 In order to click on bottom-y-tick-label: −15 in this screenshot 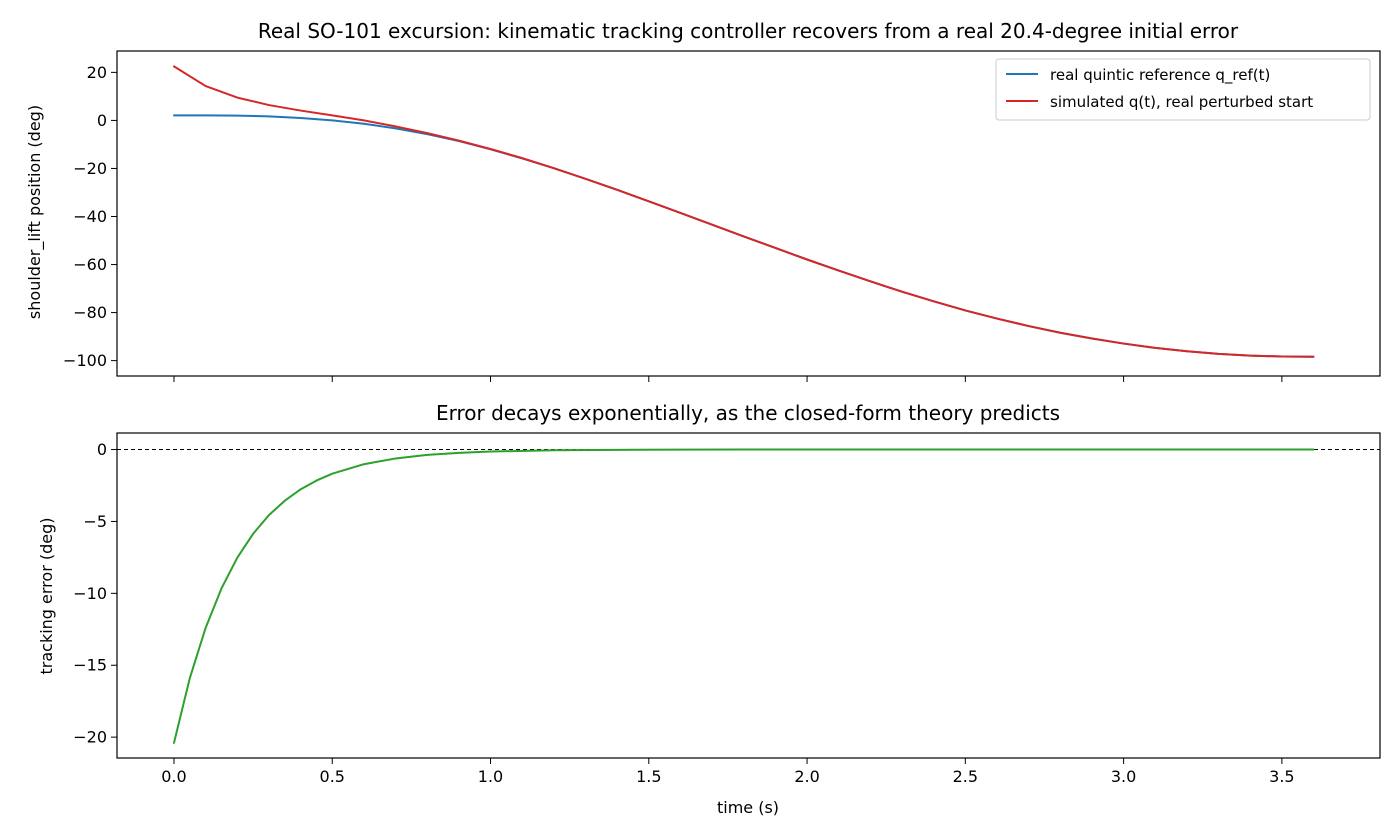, I will do `click(90, 665)`.